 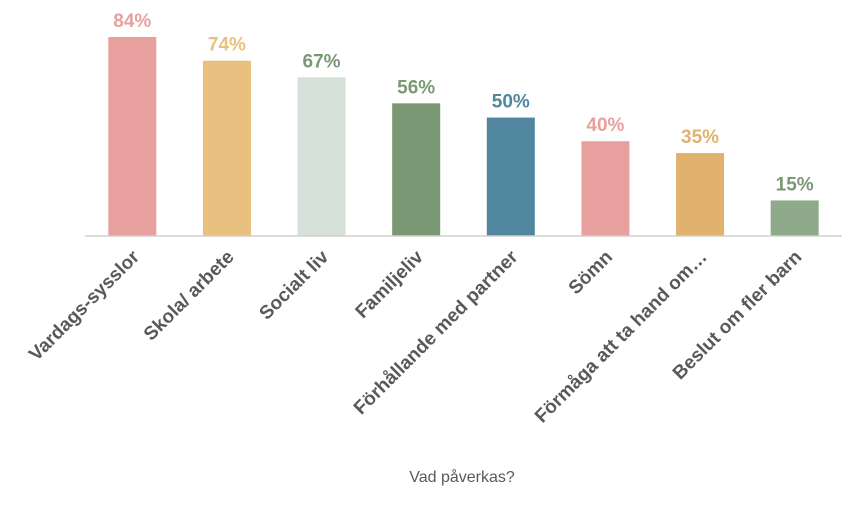 I want to click on value-label: 15%, so click(x=795, y=184).